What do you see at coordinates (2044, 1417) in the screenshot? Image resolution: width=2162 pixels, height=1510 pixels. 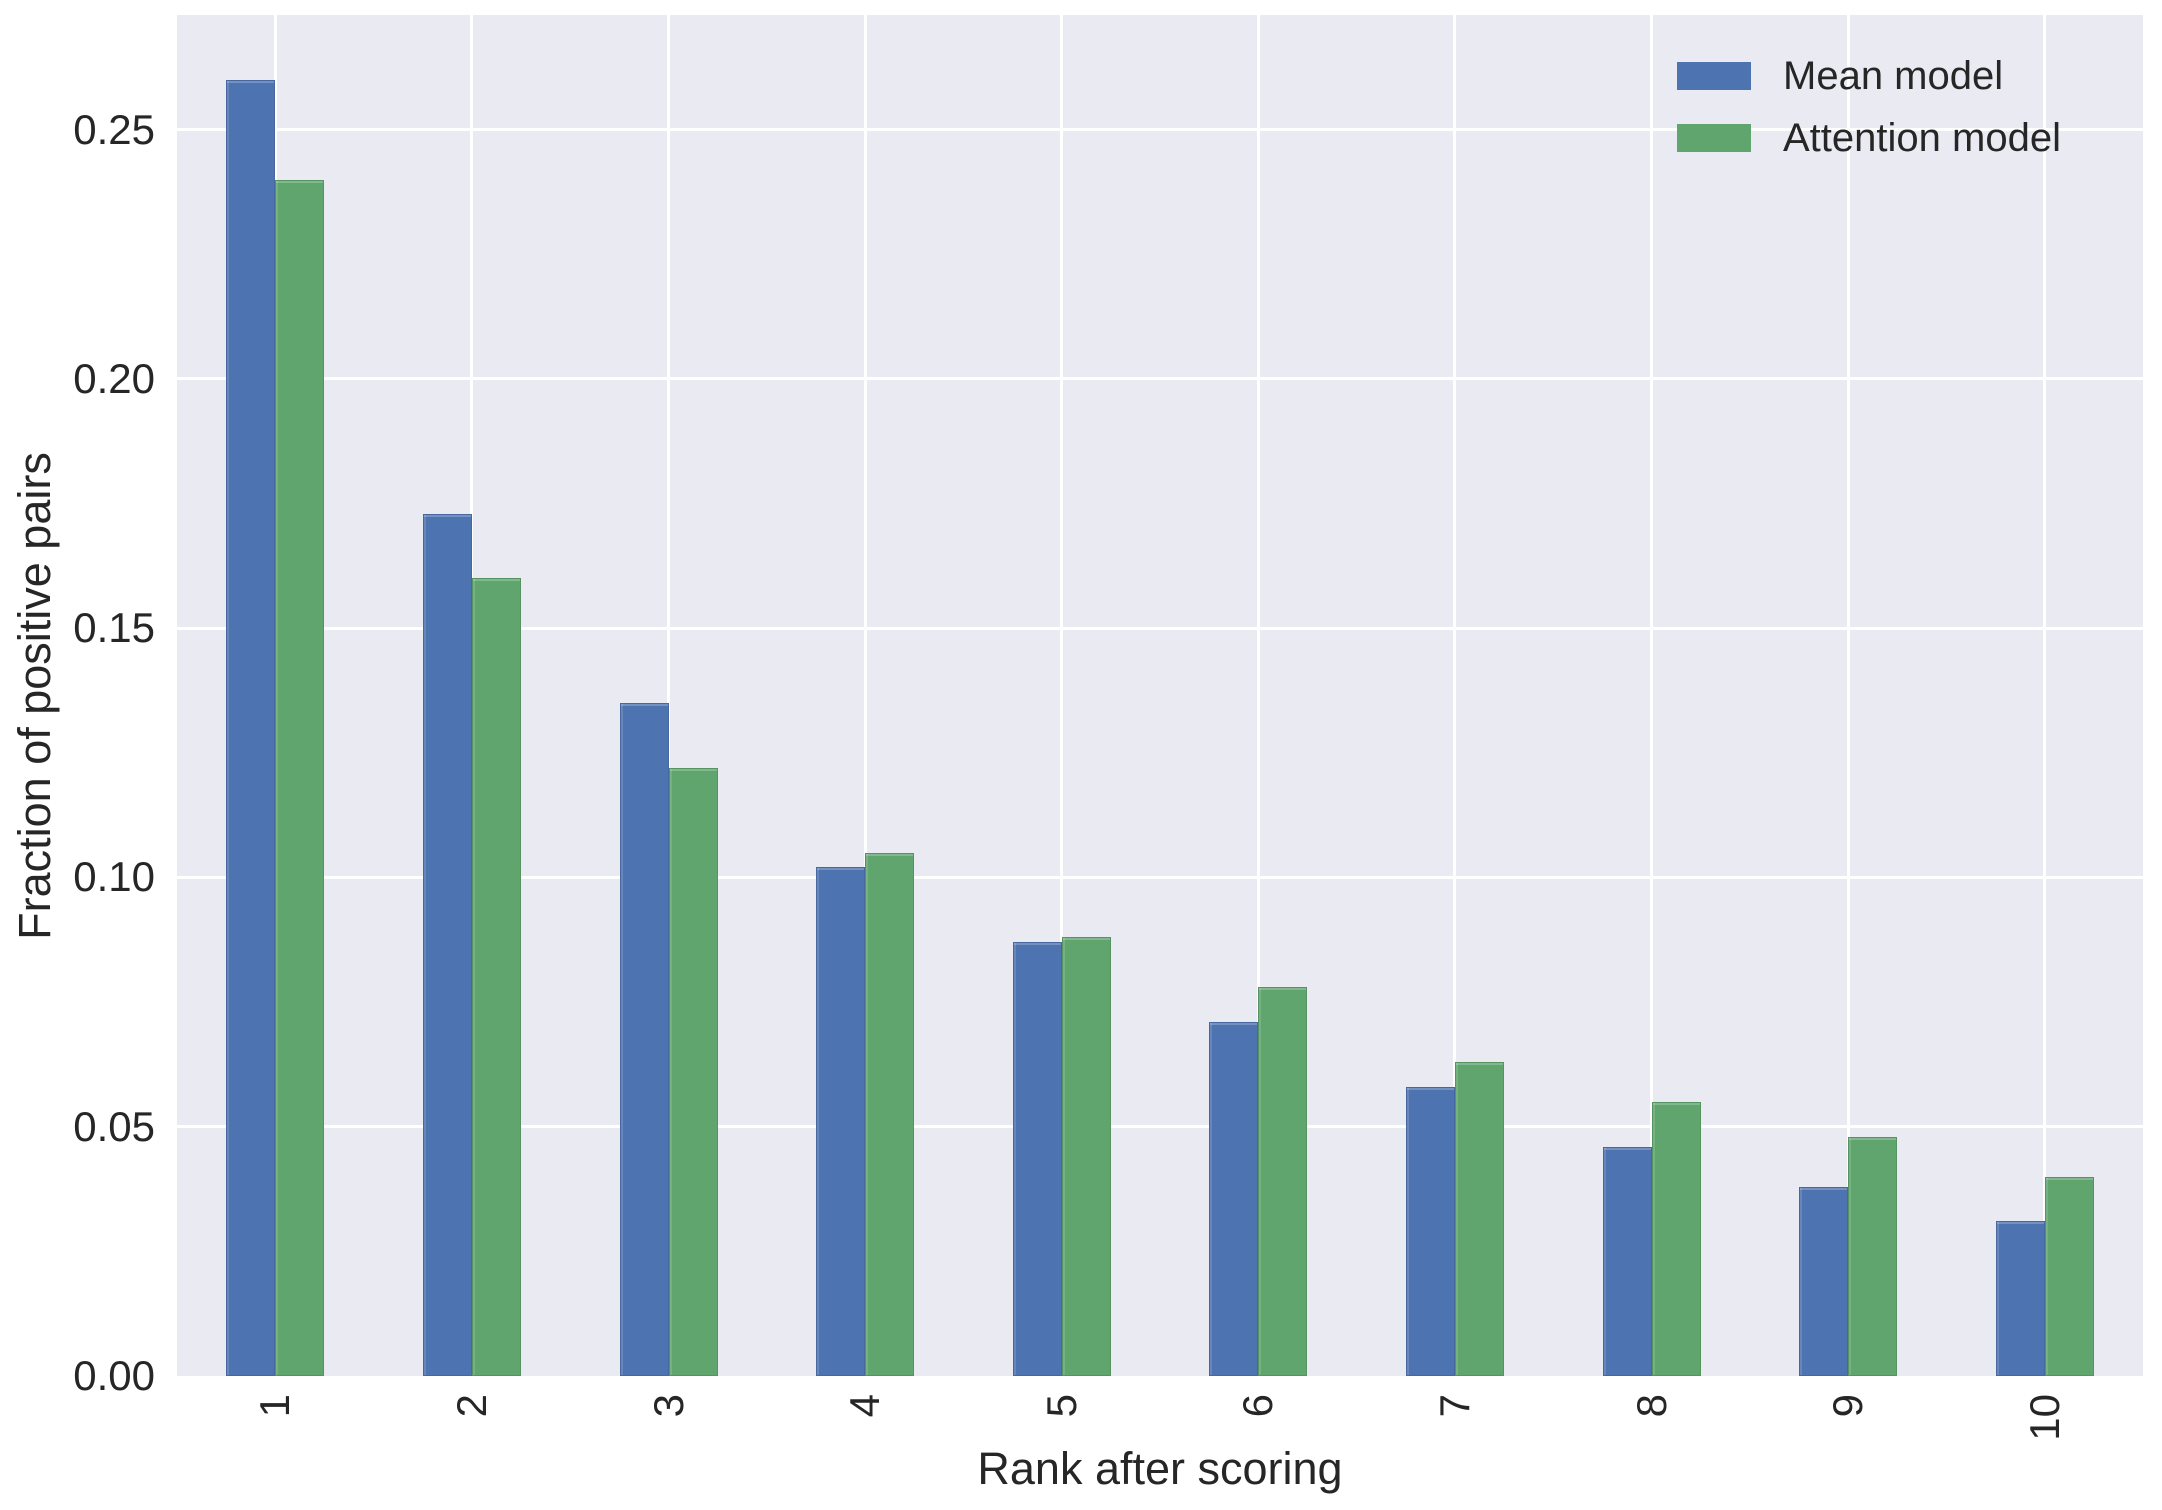 I see `x-tick-label: 10` at bounding box center [2044, 1417].